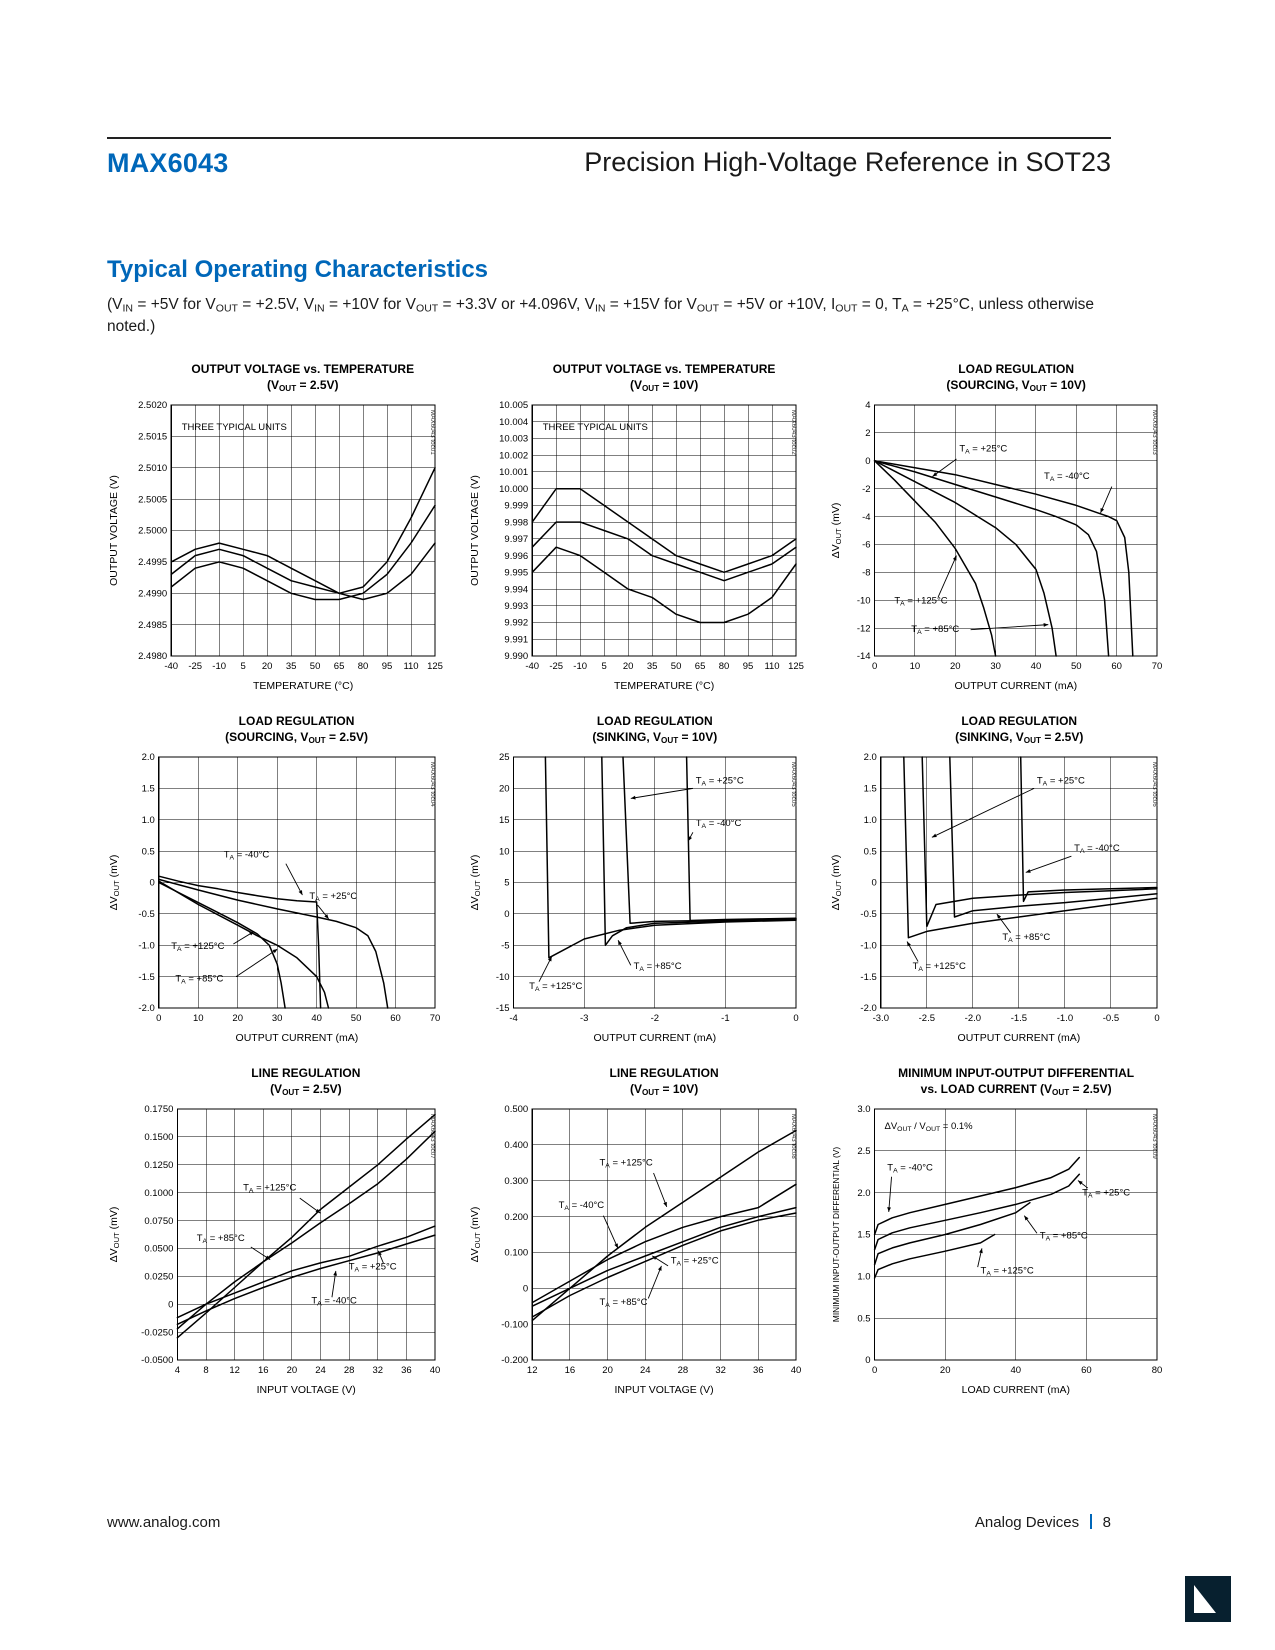 The height and width of the screenshot is (1650, 1275). What do you see at coordinates (147, 789) in the screenshot?
I see `svg-text: 1.5` at bounding box center [147, 789].